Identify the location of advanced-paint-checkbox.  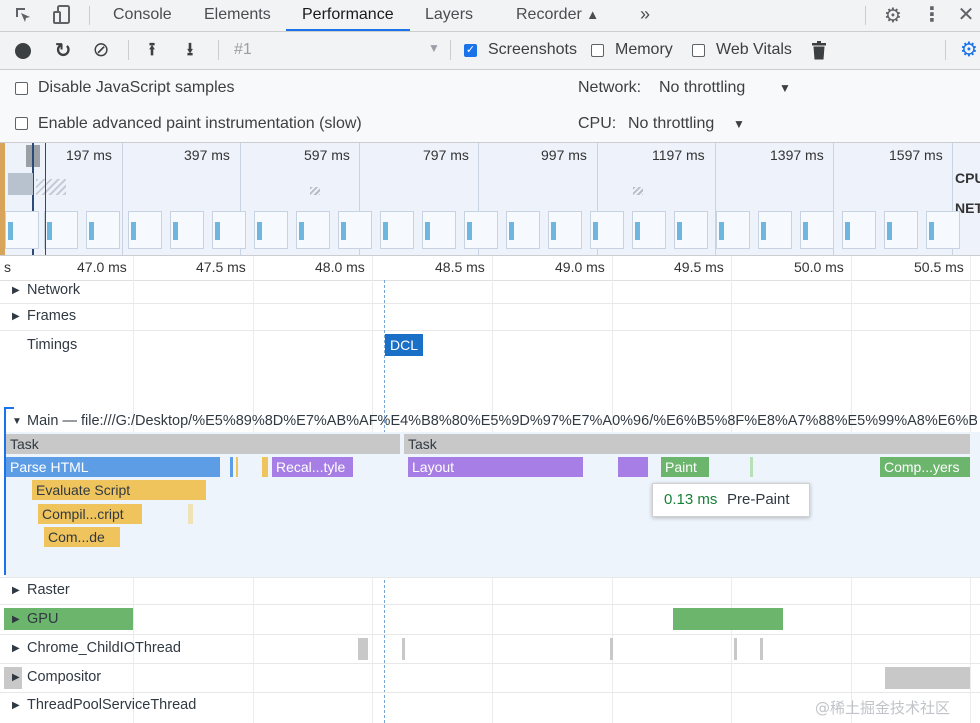
(21, 123).